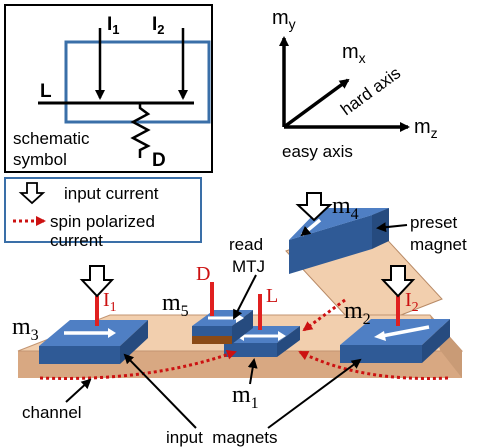 This screenshot has height=448, width=486. I want to click on mz-label: mz, so click(426, 128).